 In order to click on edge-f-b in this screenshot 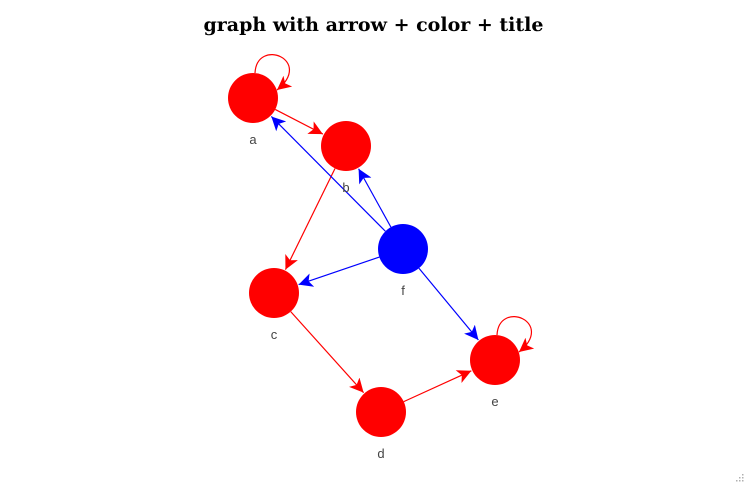, I will do `click(375, 198)`.